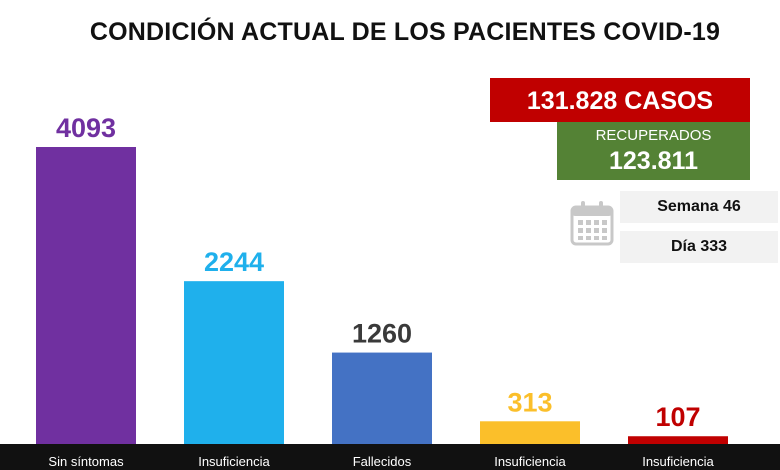 This screenshot has height=470, width=780. What do you see at coordinates (382, 334) in the screenshot?
I see `bar-value-label-3: 1260` at bounding box center [382, 334].